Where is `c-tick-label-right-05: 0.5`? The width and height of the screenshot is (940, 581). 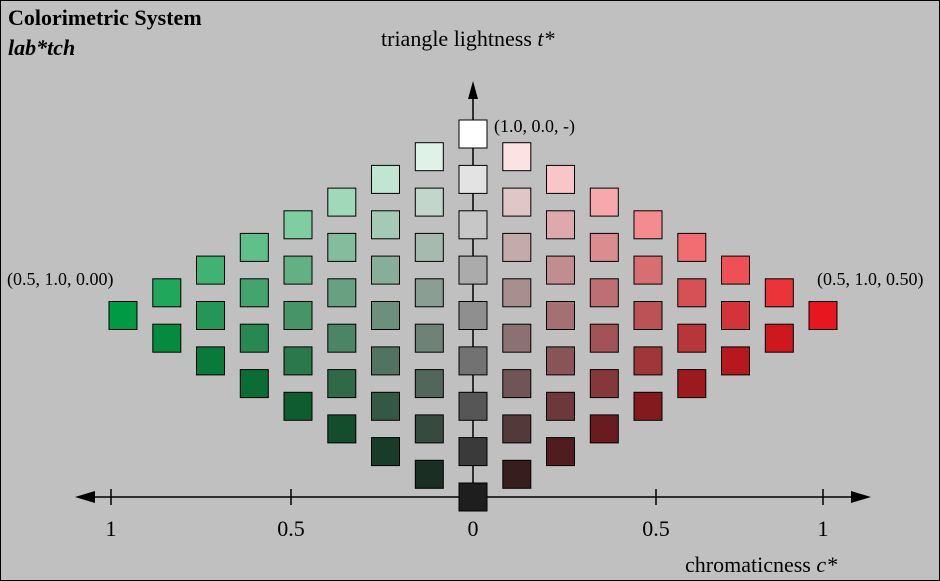 c-tick-label-right-05: 0.5 is located at coordinates (656, 528).